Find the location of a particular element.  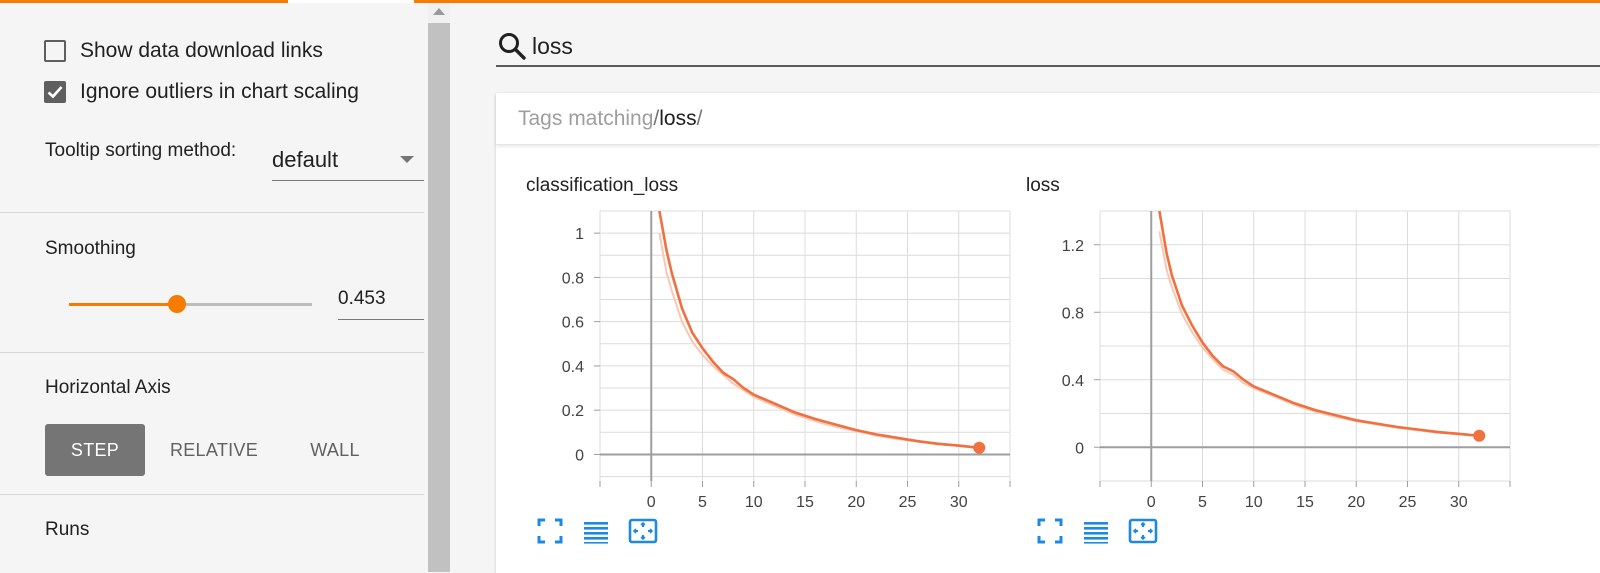

ignore-outliers-checkbox is located at coordinates (55, 92).